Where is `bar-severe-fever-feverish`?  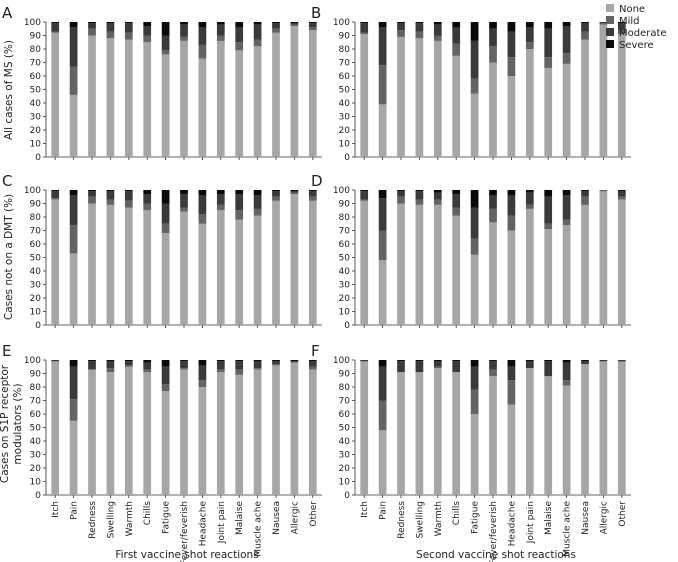
bar-severe-fever-feverish is located at coordinates (184, 361).